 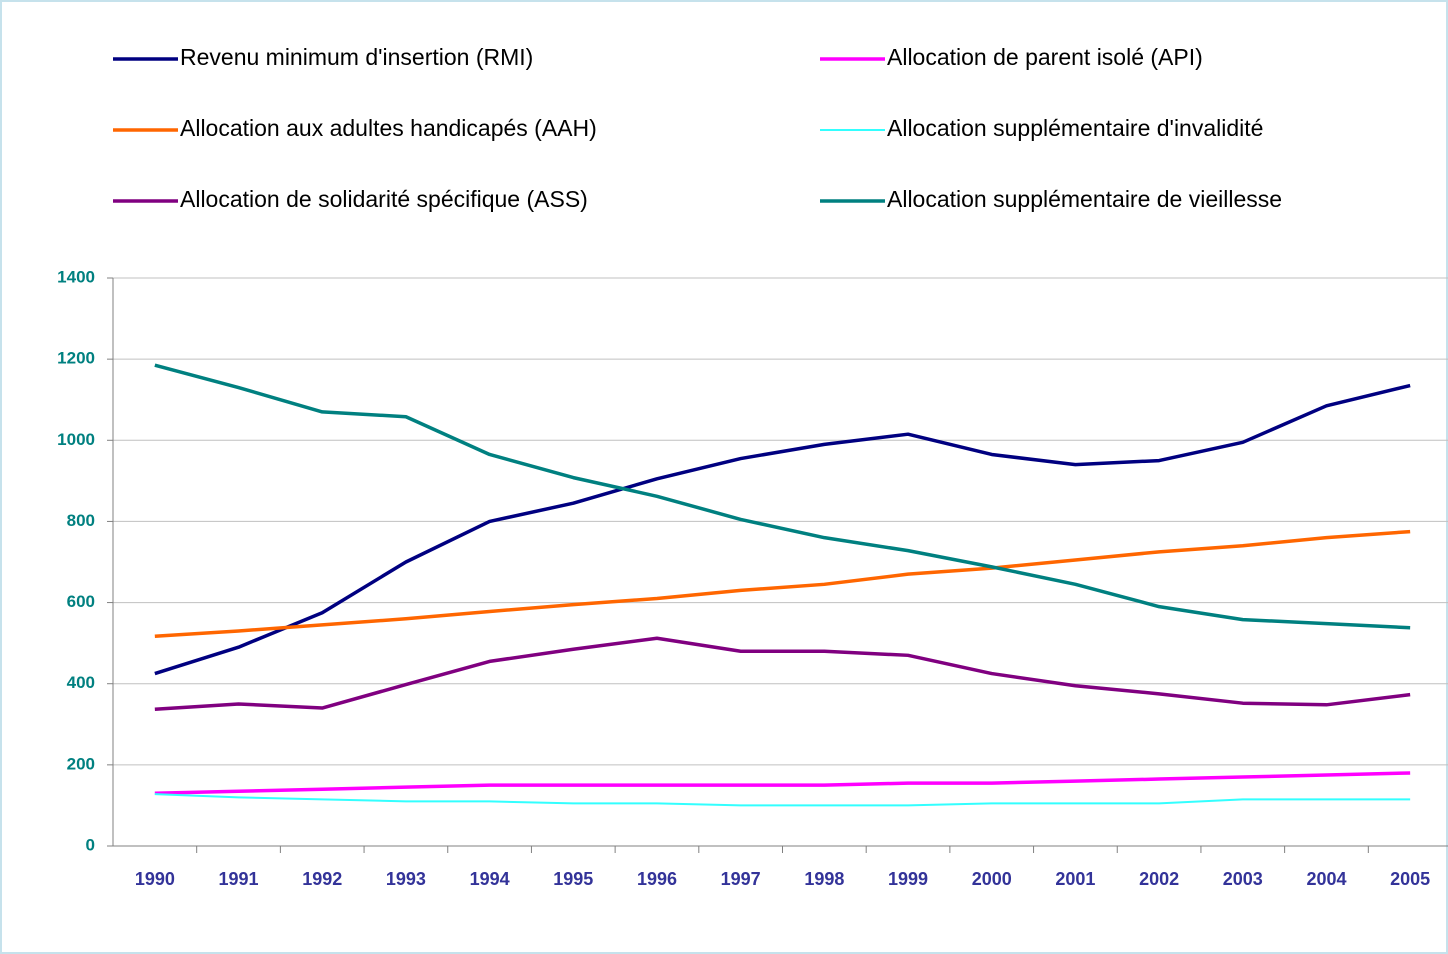 I want to click on y-tick-label: 800, so click(x=81, y=520).